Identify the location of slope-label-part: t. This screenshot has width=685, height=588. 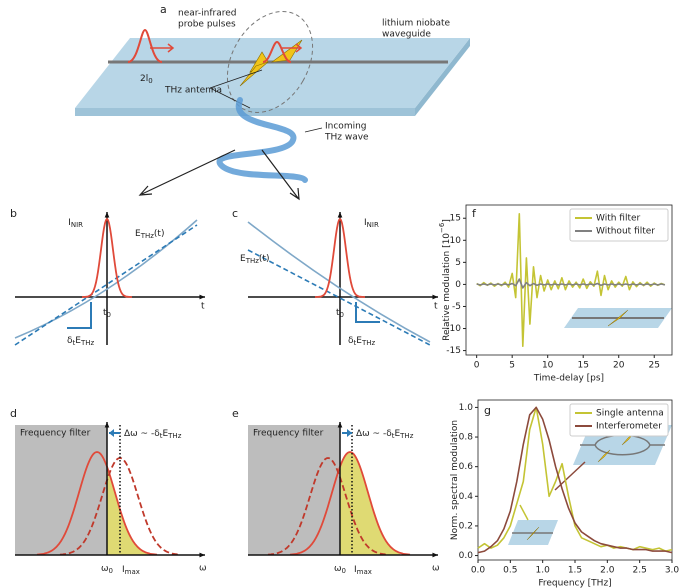
(74, 343).